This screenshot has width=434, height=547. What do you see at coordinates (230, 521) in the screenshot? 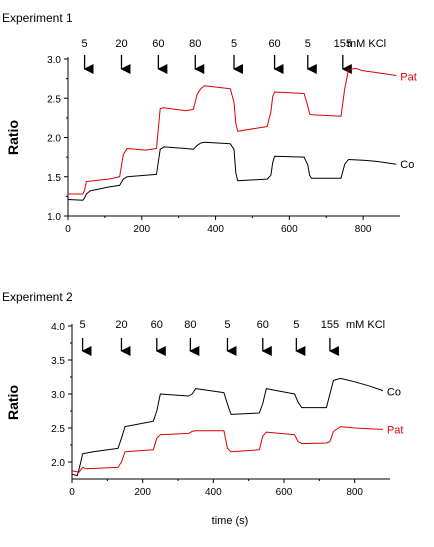
I see `x-axis-label: time (s)` at bounding box center [230, 521].